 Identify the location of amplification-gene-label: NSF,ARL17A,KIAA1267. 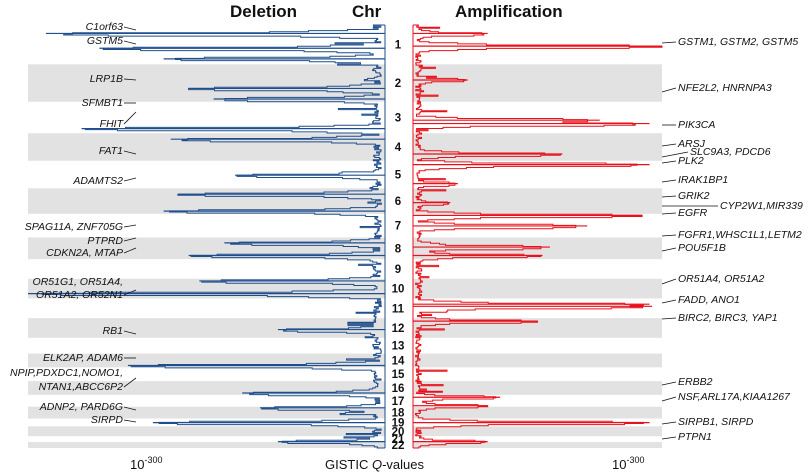
(734, 397).